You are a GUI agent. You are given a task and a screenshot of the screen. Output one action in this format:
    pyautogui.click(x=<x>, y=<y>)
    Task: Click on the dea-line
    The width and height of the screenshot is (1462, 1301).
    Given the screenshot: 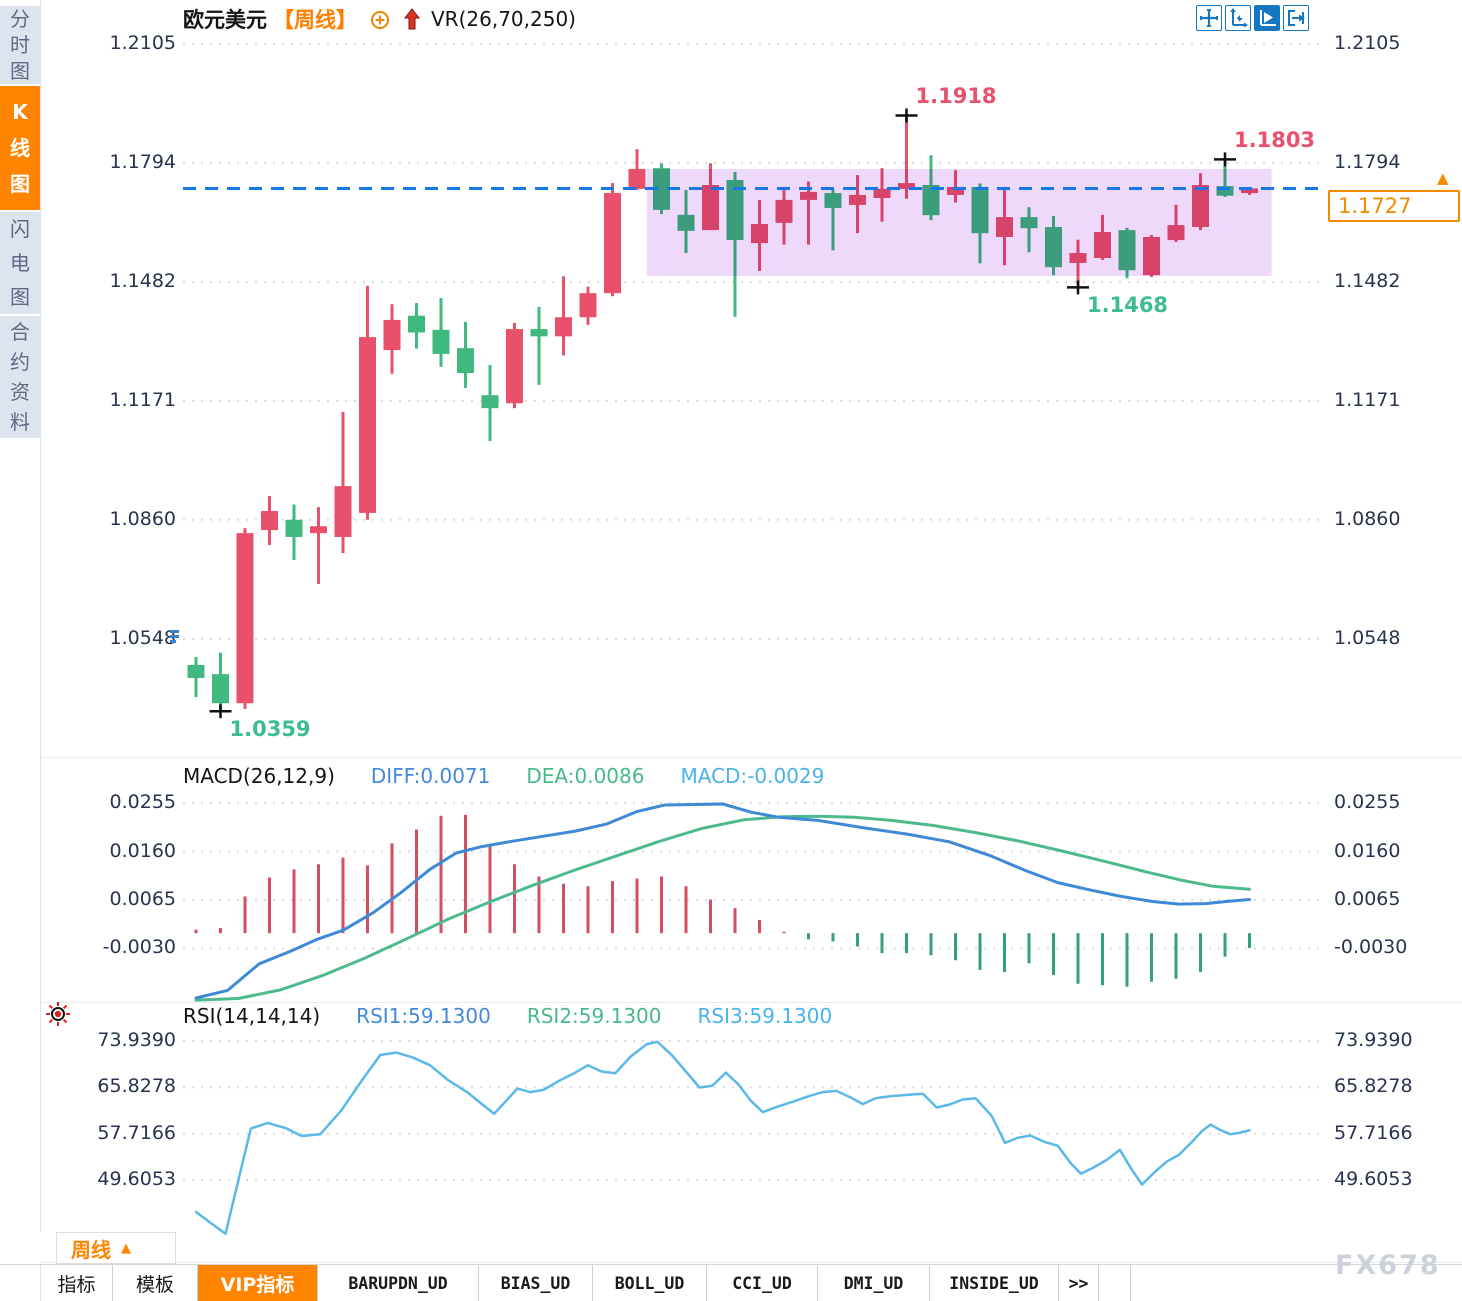 What is the action you would take?
    pyautogui.click(x=722, y=908)
    